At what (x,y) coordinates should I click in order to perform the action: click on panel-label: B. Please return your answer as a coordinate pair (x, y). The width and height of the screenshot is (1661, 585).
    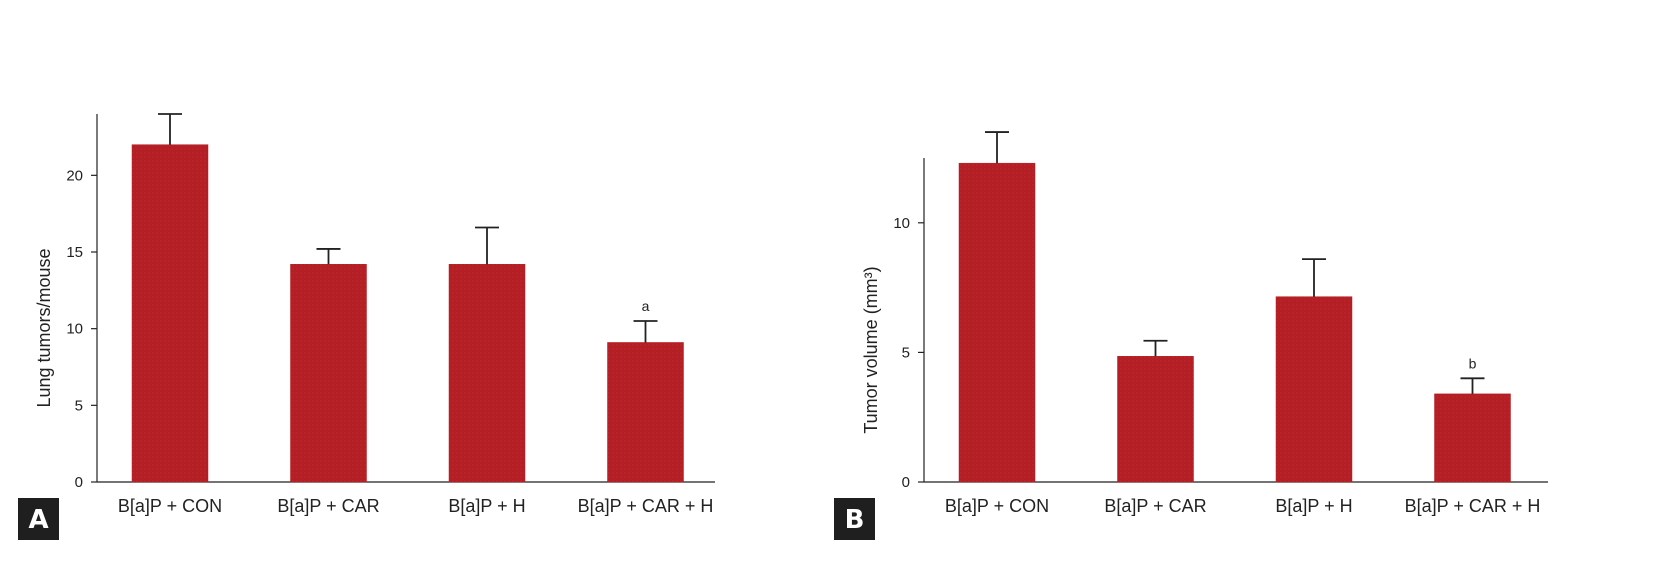
    Looking at the image, I should click on (855, 520).